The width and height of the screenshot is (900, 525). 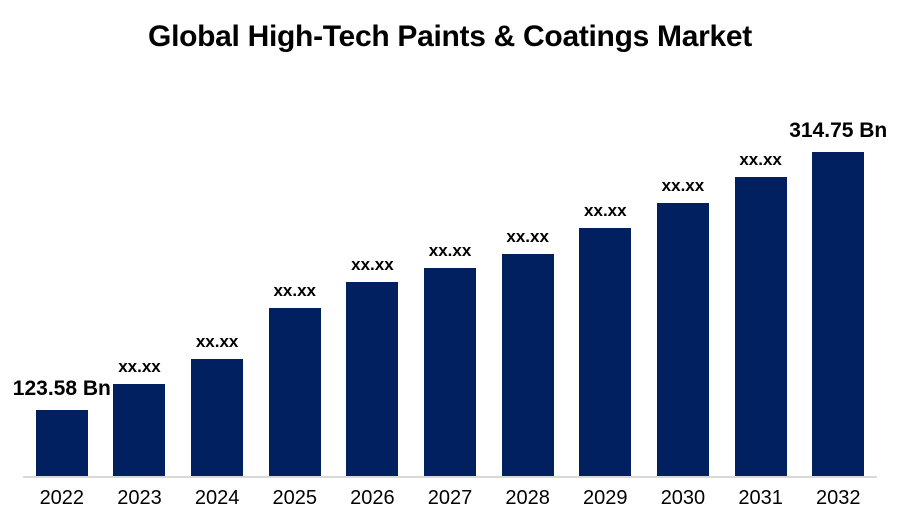 What do you see at coordinates (838, 130) in the screenshot?
I see `bar-value-label: 314.75 Bn` at bounding box center [838, 130].